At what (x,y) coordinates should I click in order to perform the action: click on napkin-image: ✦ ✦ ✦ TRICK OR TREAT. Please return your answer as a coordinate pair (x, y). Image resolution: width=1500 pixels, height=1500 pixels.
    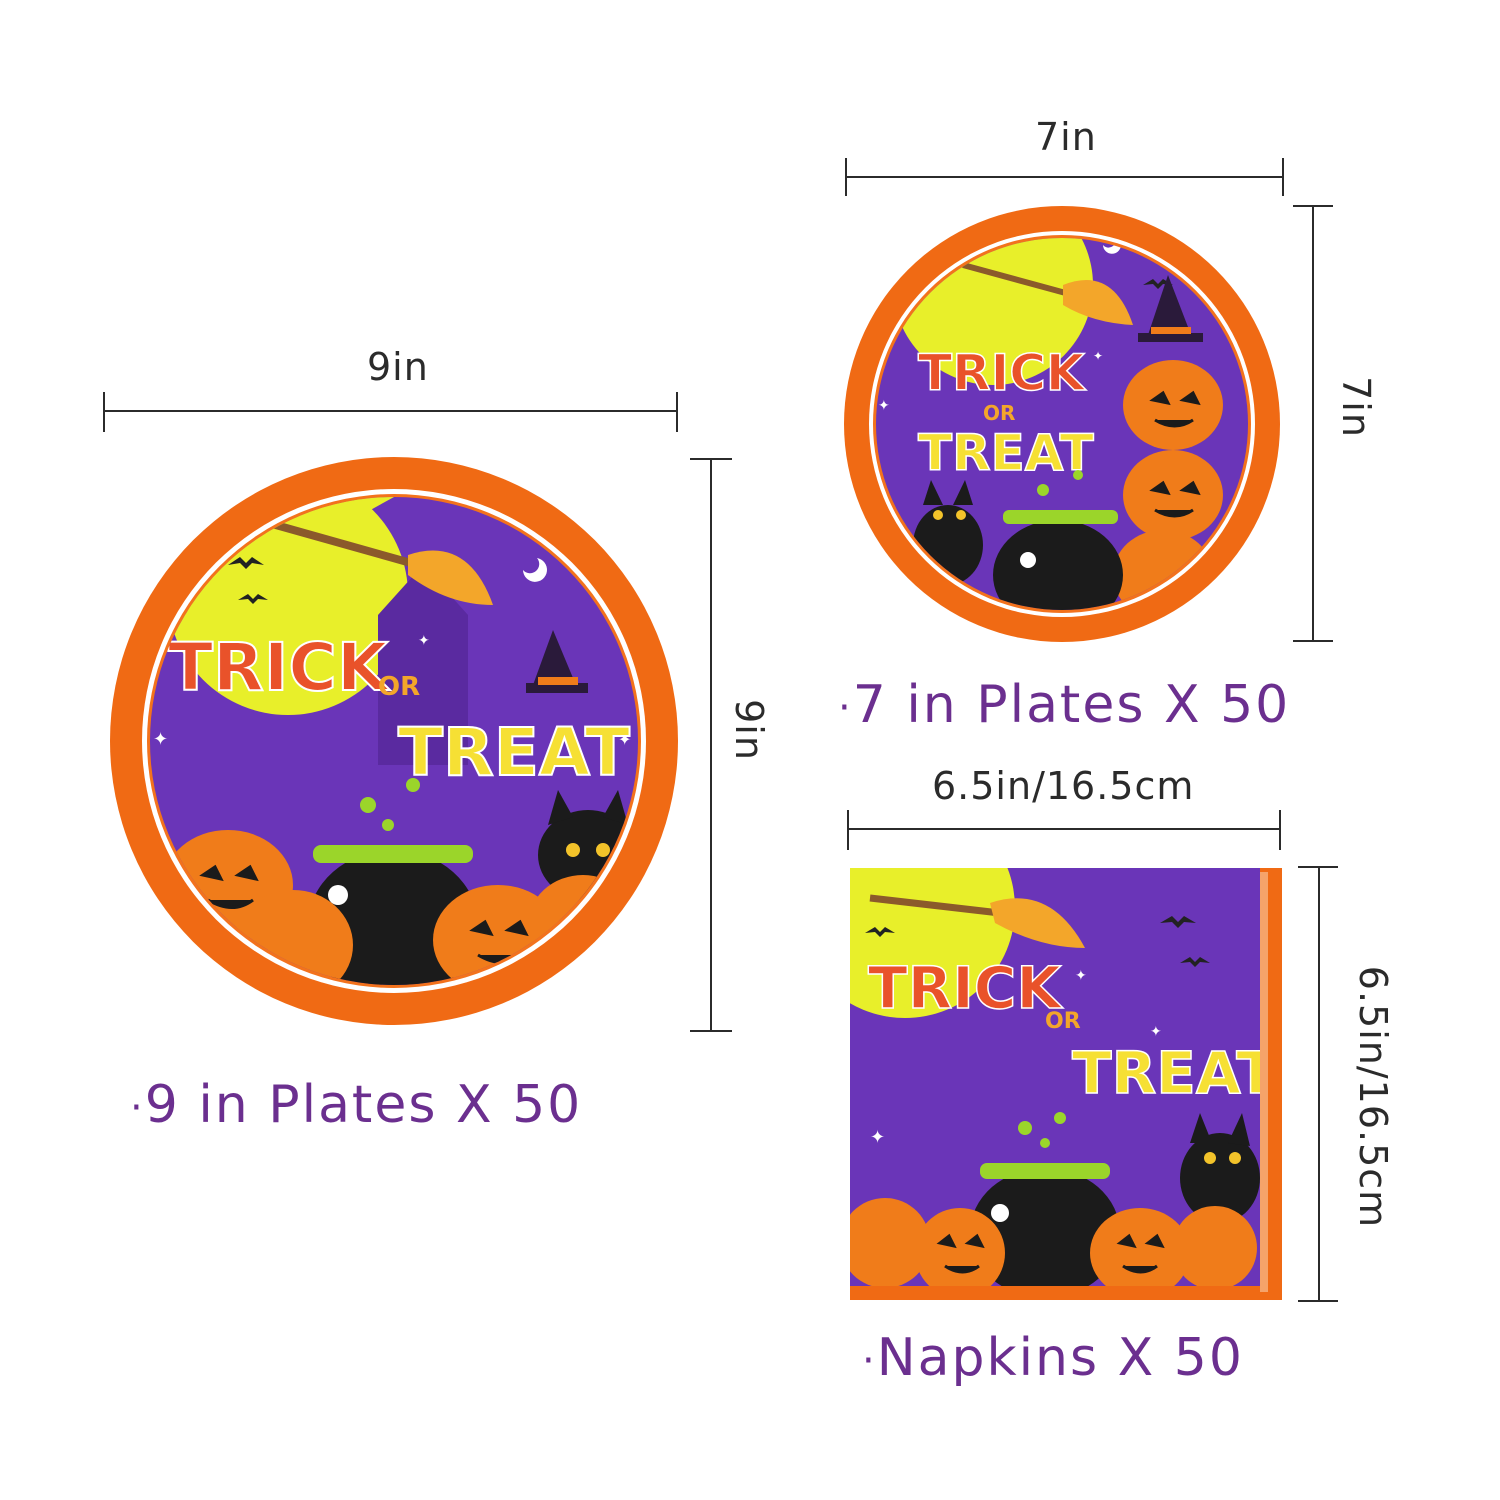
    Looking at the image, I should click on (1066, 1084).